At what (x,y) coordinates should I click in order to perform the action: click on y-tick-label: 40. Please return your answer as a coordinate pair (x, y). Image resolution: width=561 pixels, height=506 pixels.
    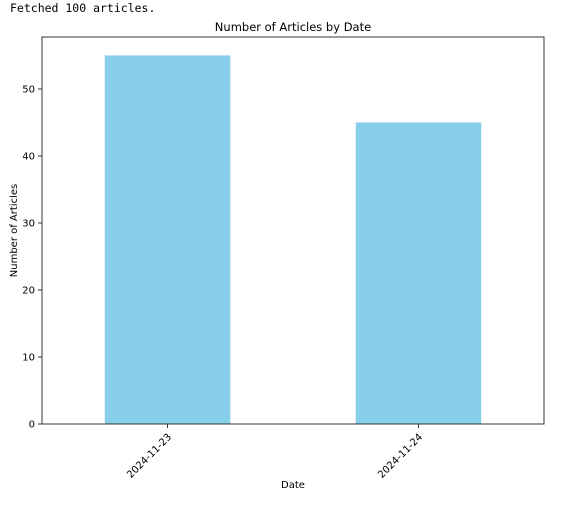
    Looking at the image, I should click on (28, 156).